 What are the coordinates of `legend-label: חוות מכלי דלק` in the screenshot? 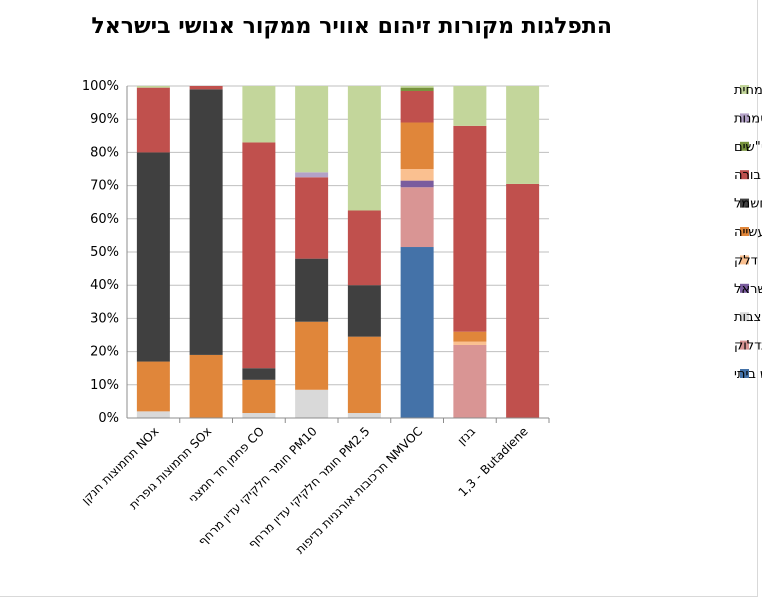 It's located at (748, 260).